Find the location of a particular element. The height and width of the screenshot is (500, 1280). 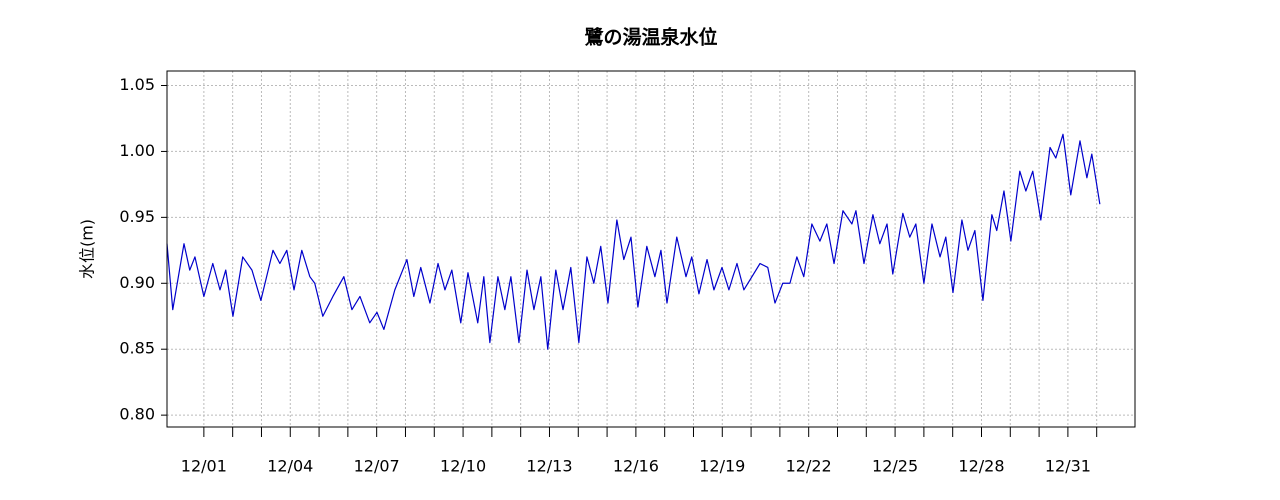

y-tick-label: 0.85 is located at coordinates (137, 348).